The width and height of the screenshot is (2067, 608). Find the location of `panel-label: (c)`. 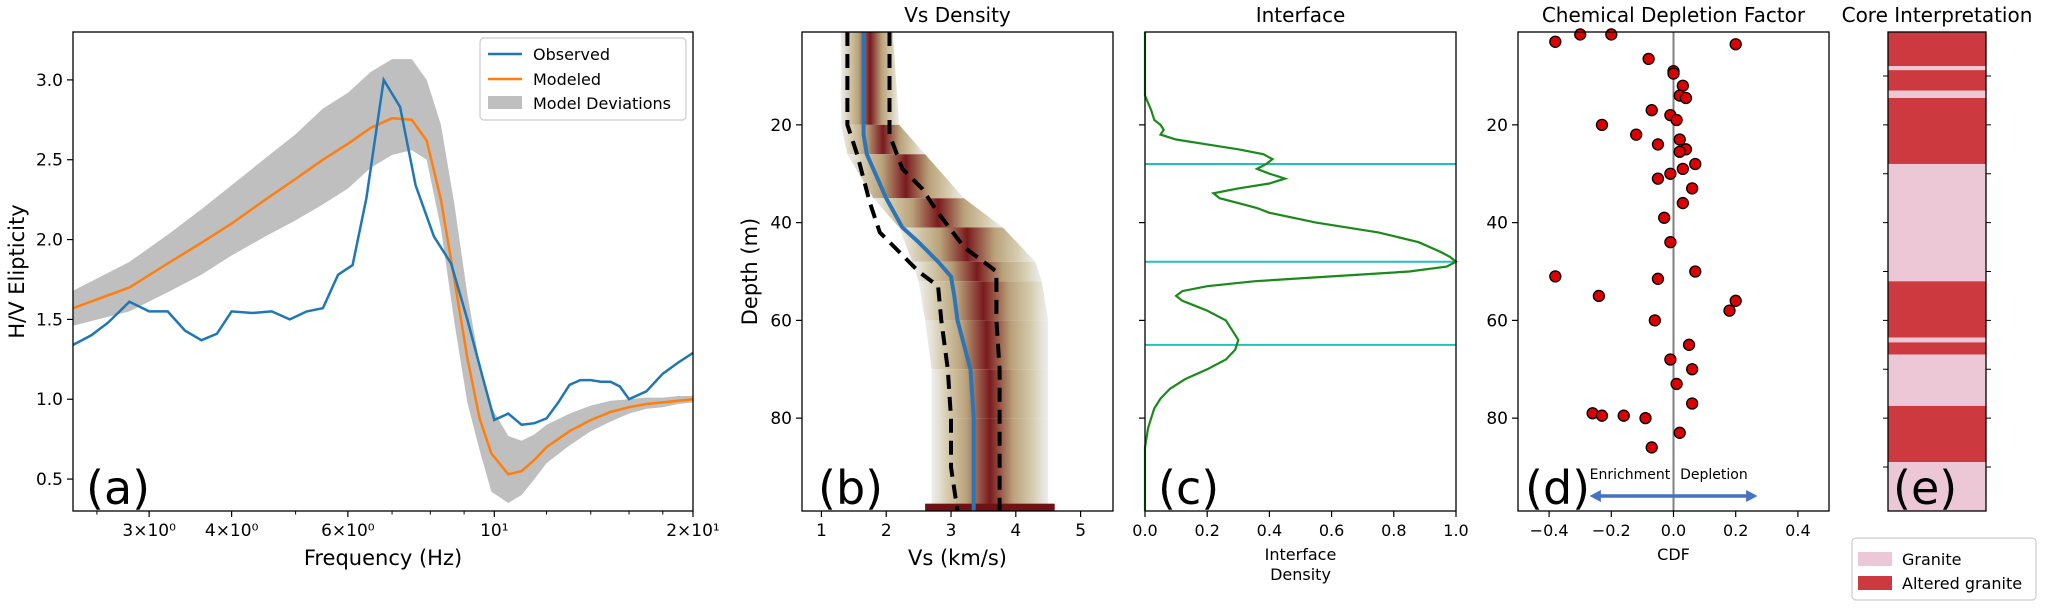

panel-label: (c) is located at coordinates (1188, 488).